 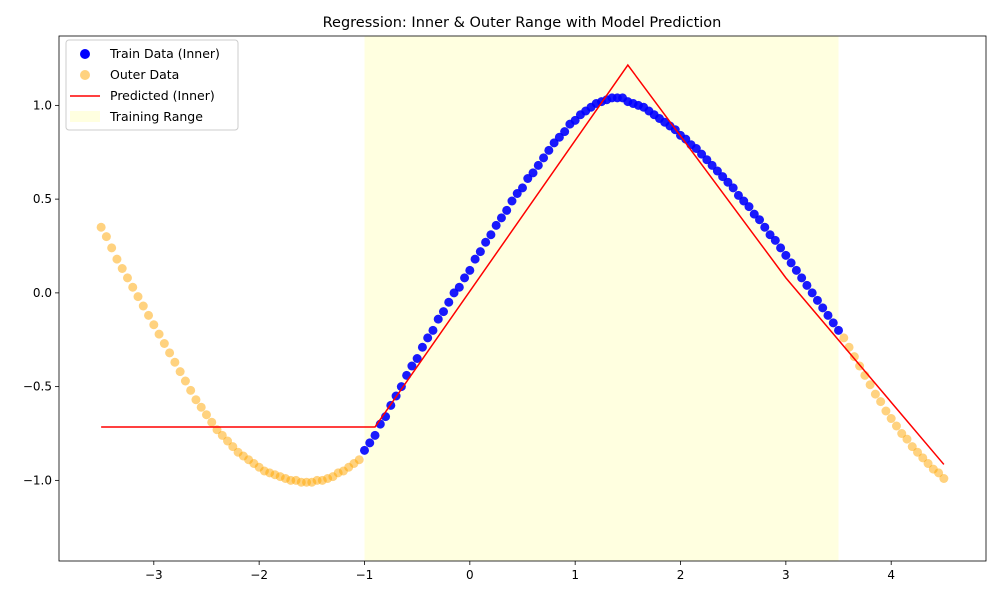 What do you see at coordinates (37, 480) in the screenshot?
I see `y-tick-label: −1.0` at bounding box center [37, 480].